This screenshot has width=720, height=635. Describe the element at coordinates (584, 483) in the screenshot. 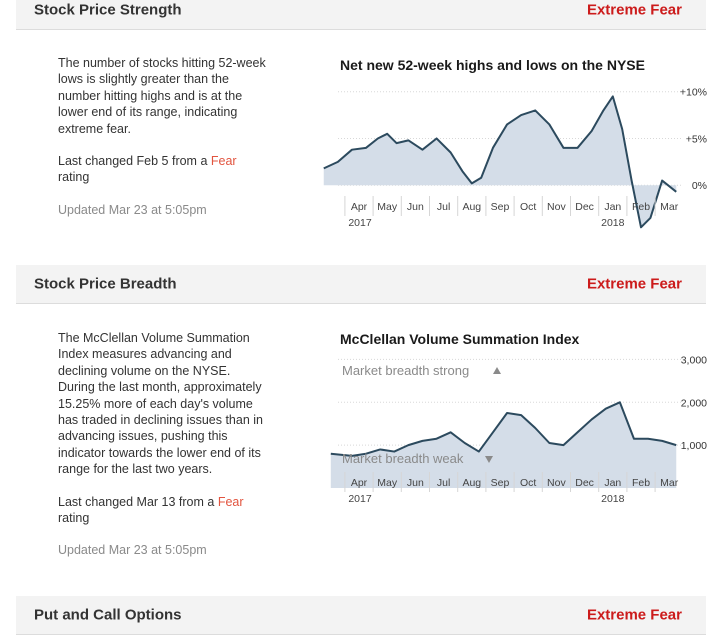

I see `x-tick-label: Dec` at that location.